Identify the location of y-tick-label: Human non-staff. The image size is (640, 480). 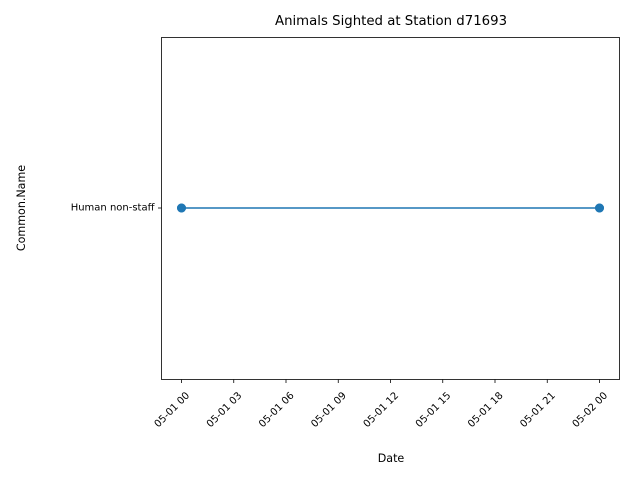
(113, 208).